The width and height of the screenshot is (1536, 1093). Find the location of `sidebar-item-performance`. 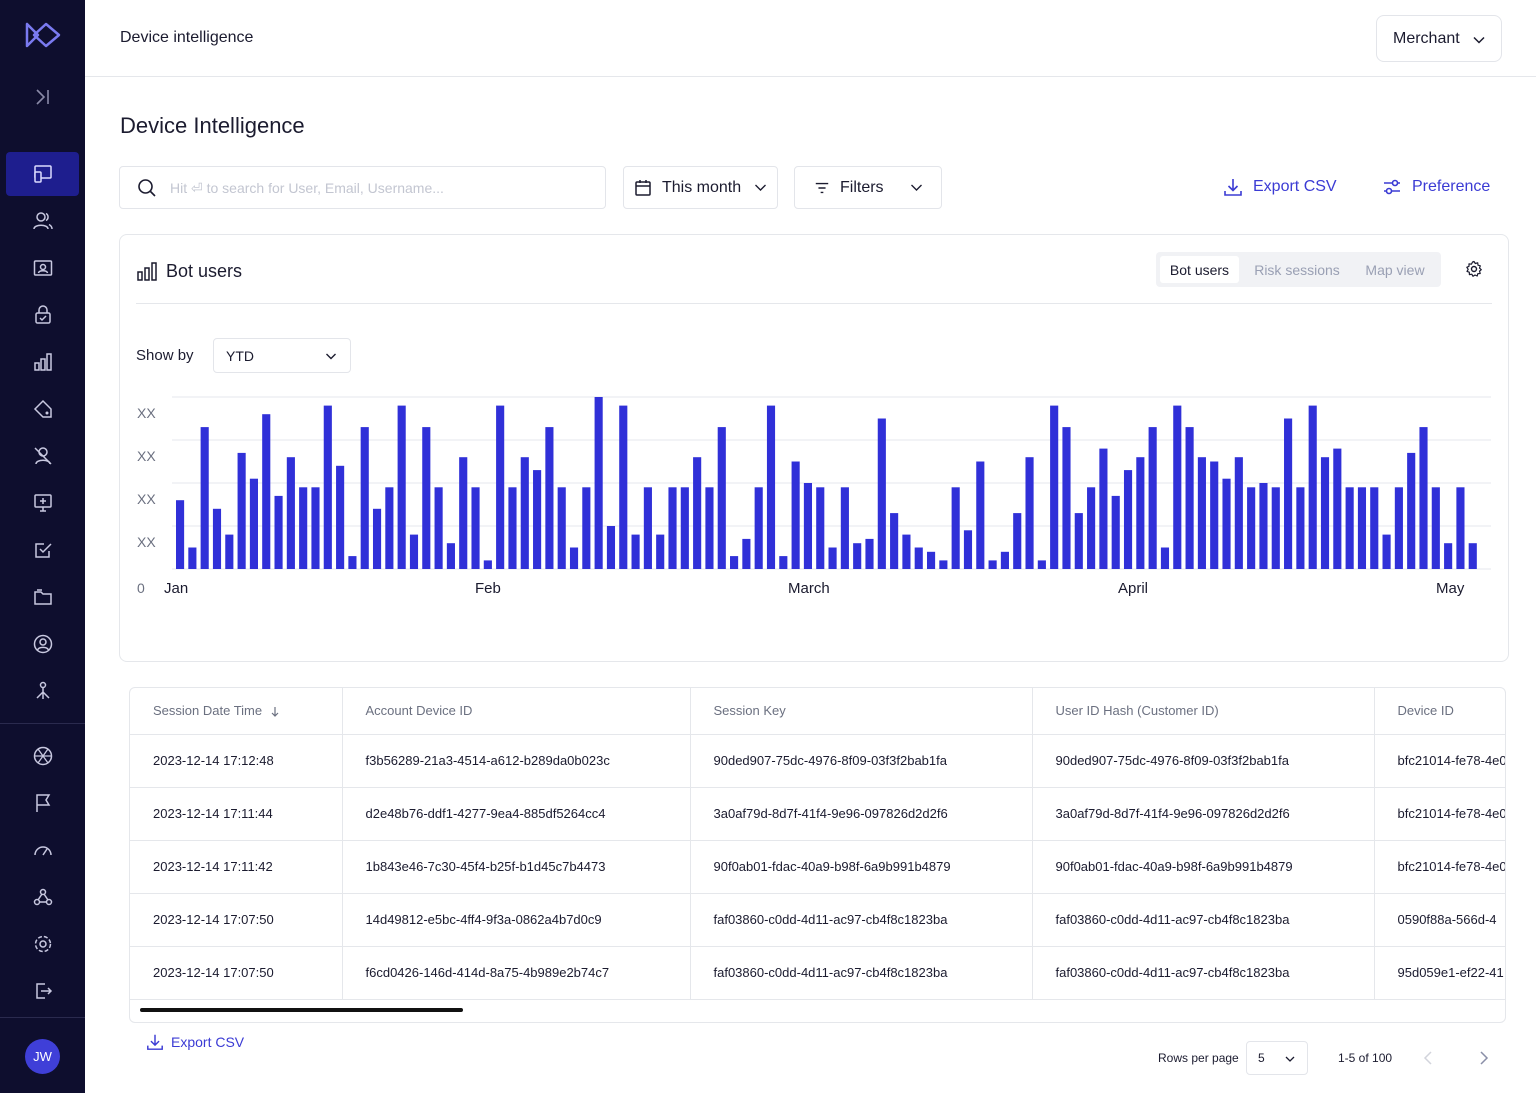

sidebar-item-performance is located at coordinates (42, 850).